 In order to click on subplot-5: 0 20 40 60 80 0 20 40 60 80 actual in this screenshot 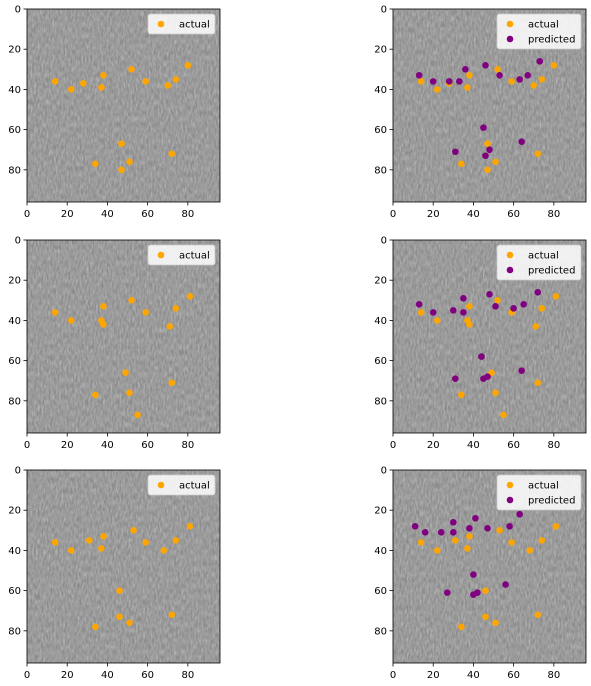, I will do `click(114, 573)`.